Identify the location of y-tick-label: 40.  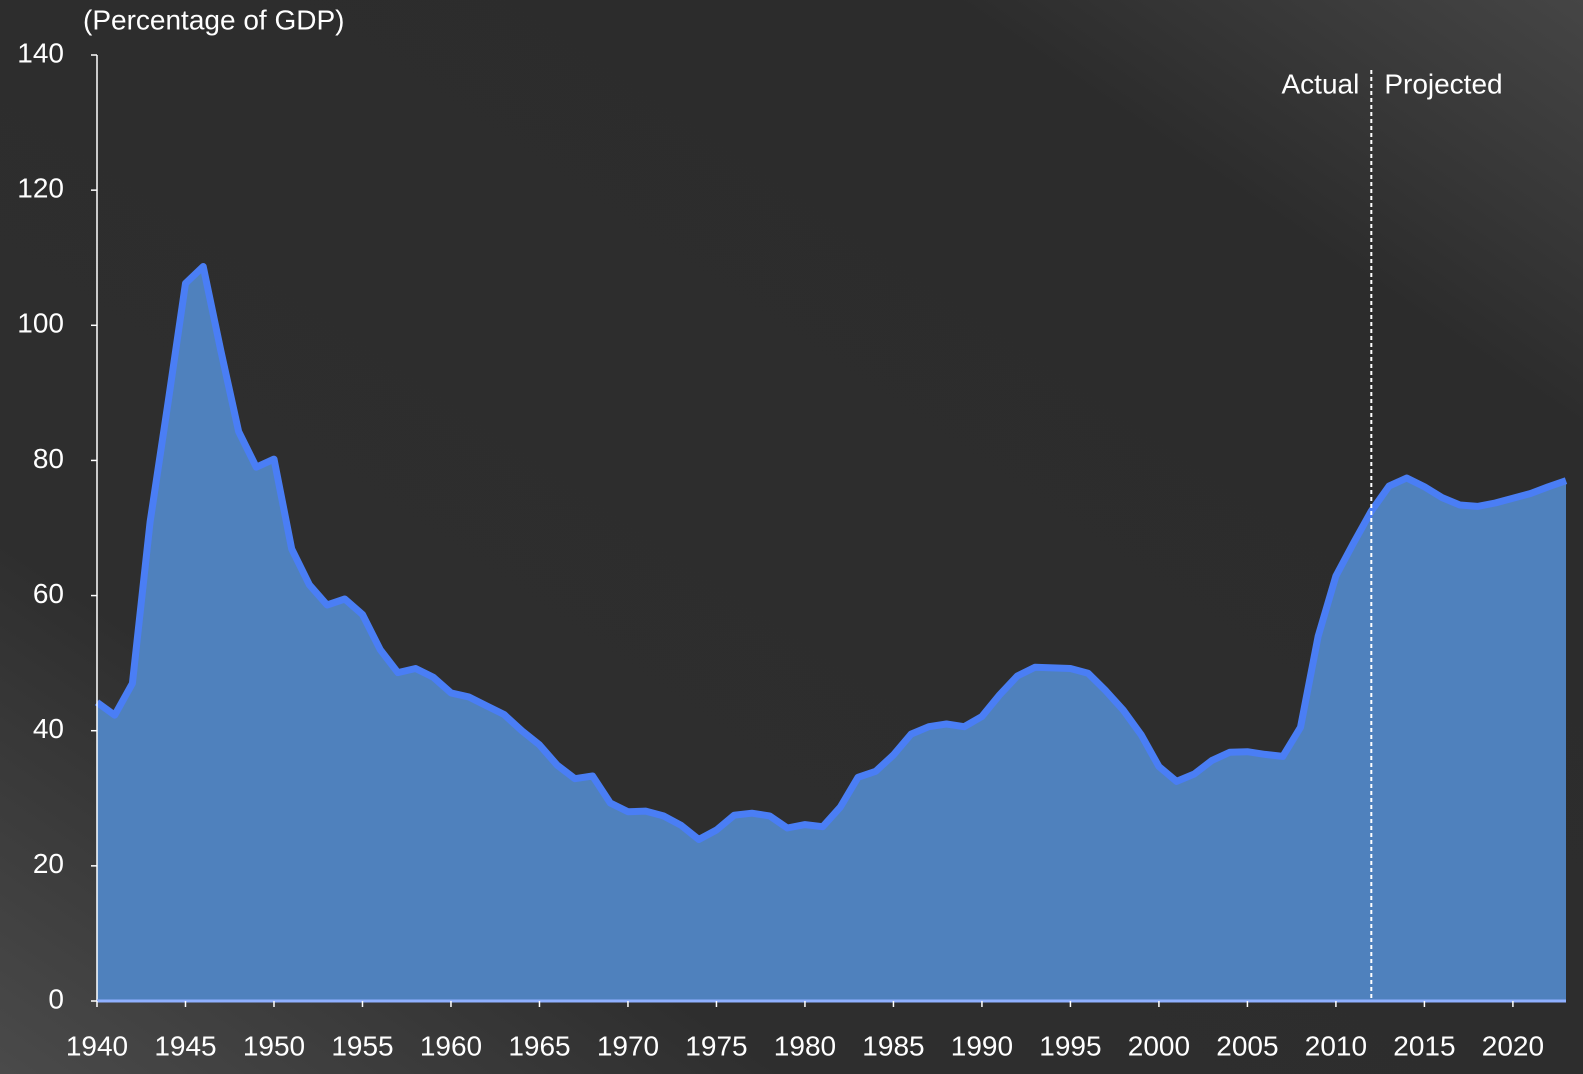
(48, 728).